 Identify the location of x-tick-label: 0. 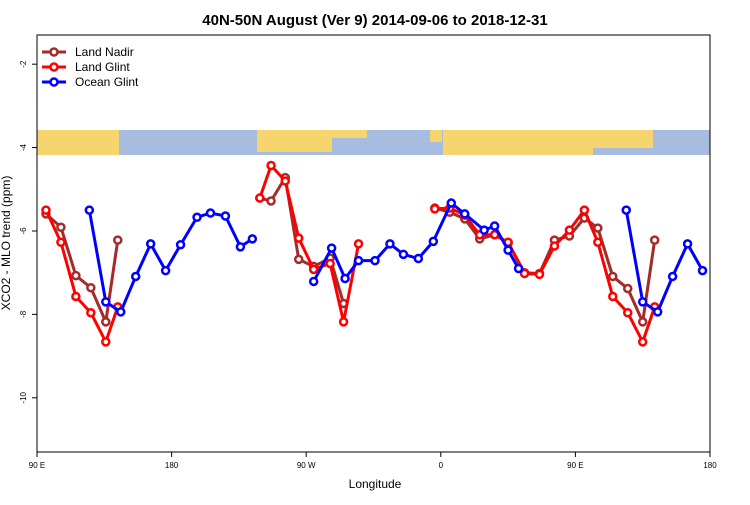
(441, 465).